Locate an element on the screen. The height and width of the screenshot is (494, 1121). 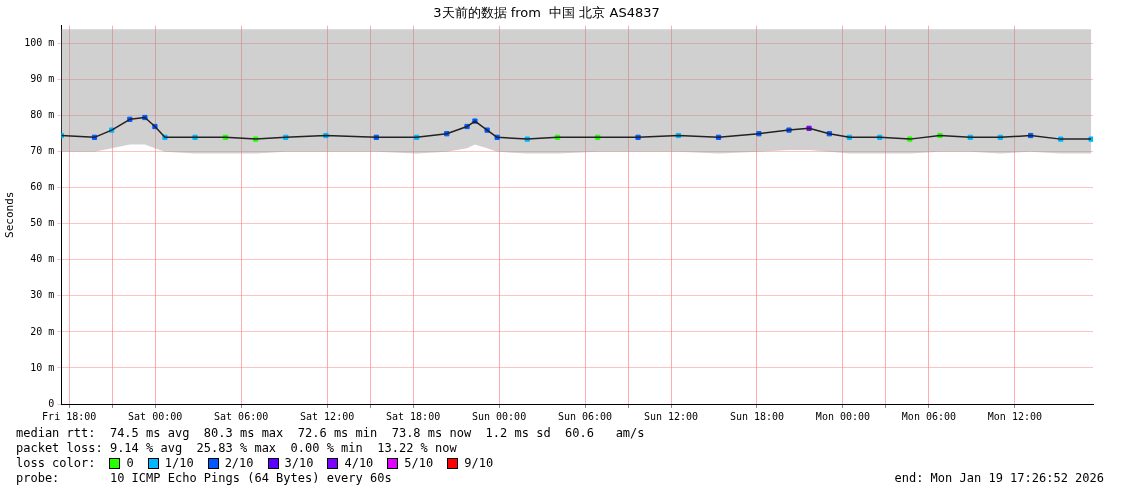
x-tick-label: Sun 12:00 is located at coordinates (671, 416).